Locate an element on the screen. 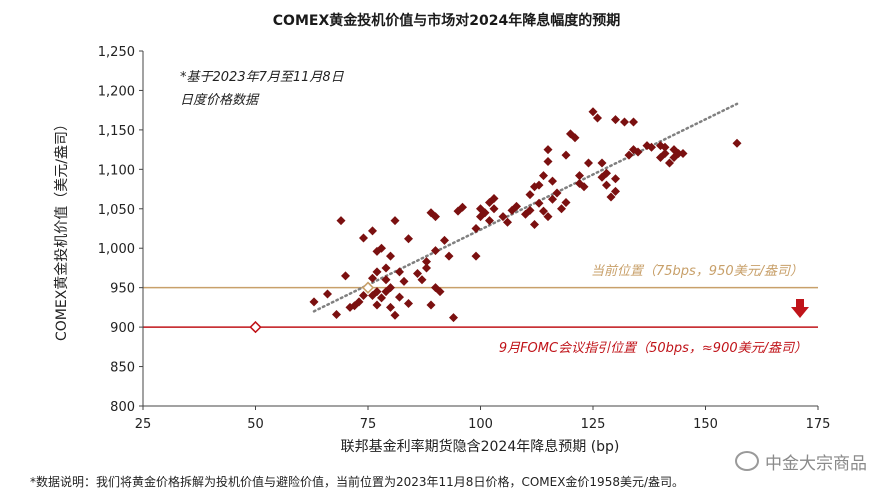 The height and width of the screenshot is (500, 893). note-line-2: 日度价格数据 is located at coordinates (220, 100).